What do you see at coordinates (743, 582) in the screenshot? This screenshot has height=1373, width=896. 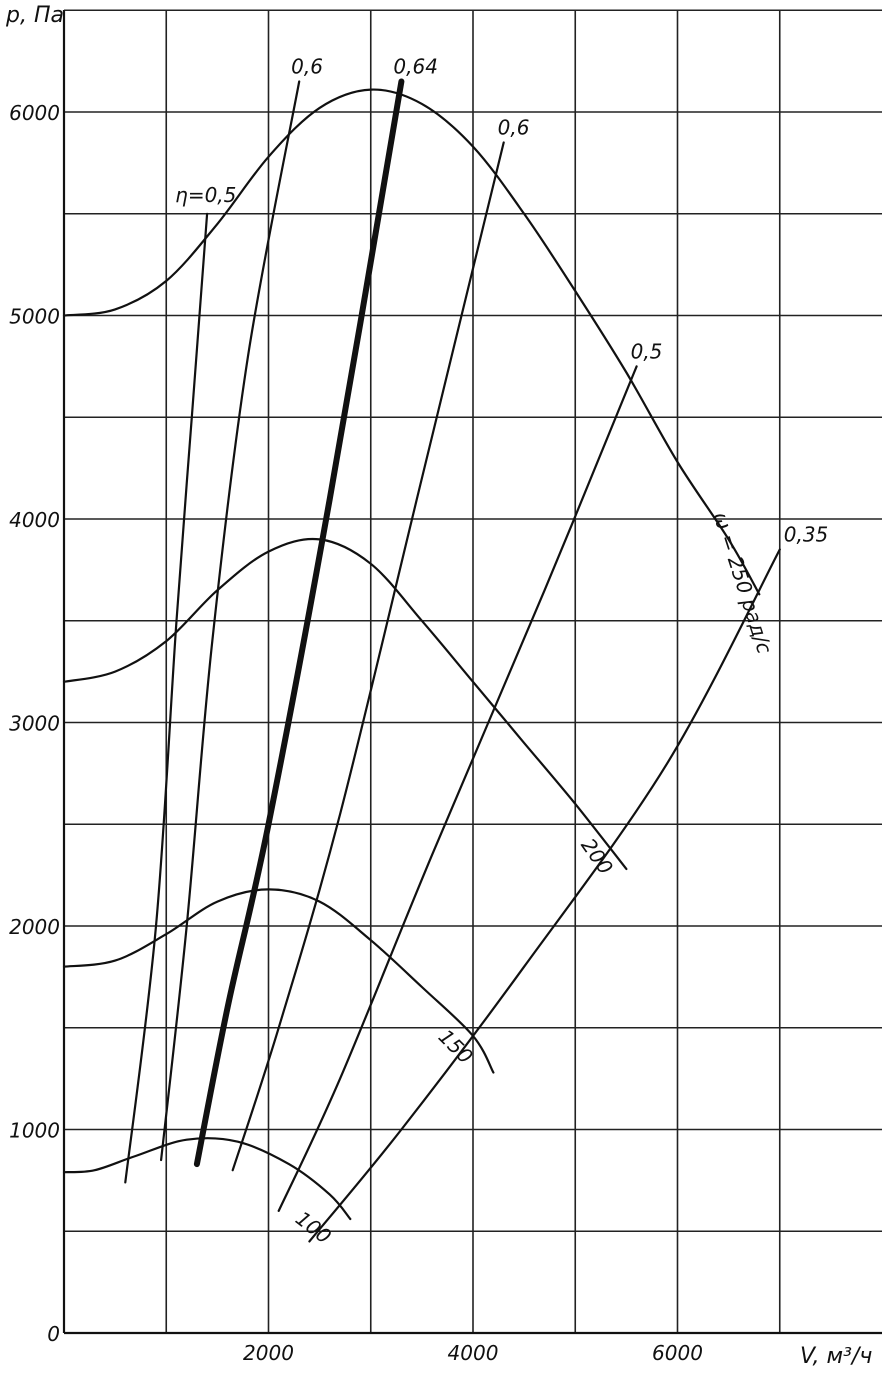 I see `pressure-curve-label: ω = 250 рад/с` at bounding box center [743, 582].